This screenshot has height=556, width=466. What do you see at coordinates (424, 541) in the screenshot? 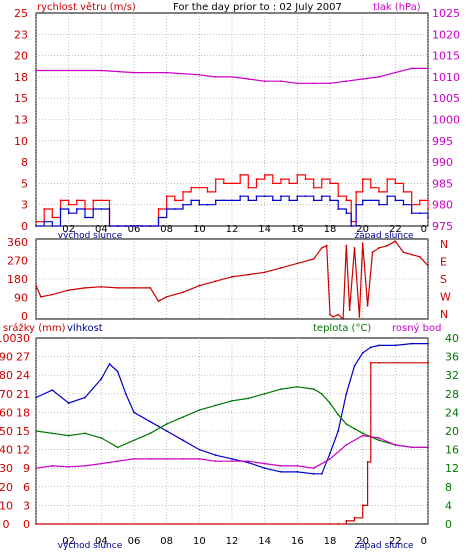
I see `x-tick-label: 0` at bounding box center [424, 541].